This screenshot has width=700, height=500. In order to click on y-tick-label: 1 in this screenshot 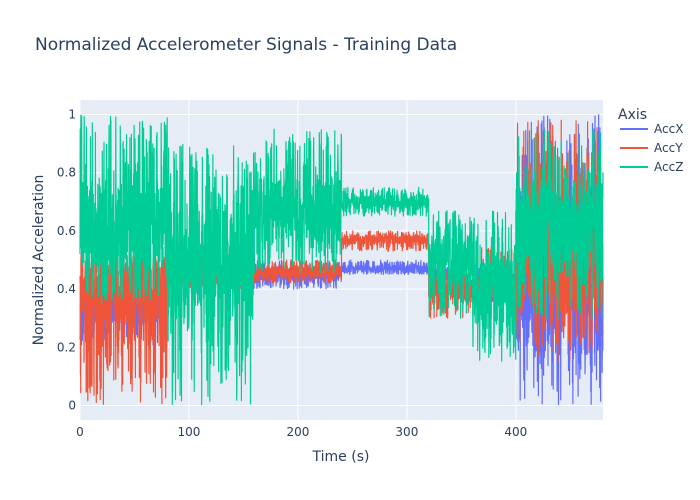, I will do `click(72, 115)`.